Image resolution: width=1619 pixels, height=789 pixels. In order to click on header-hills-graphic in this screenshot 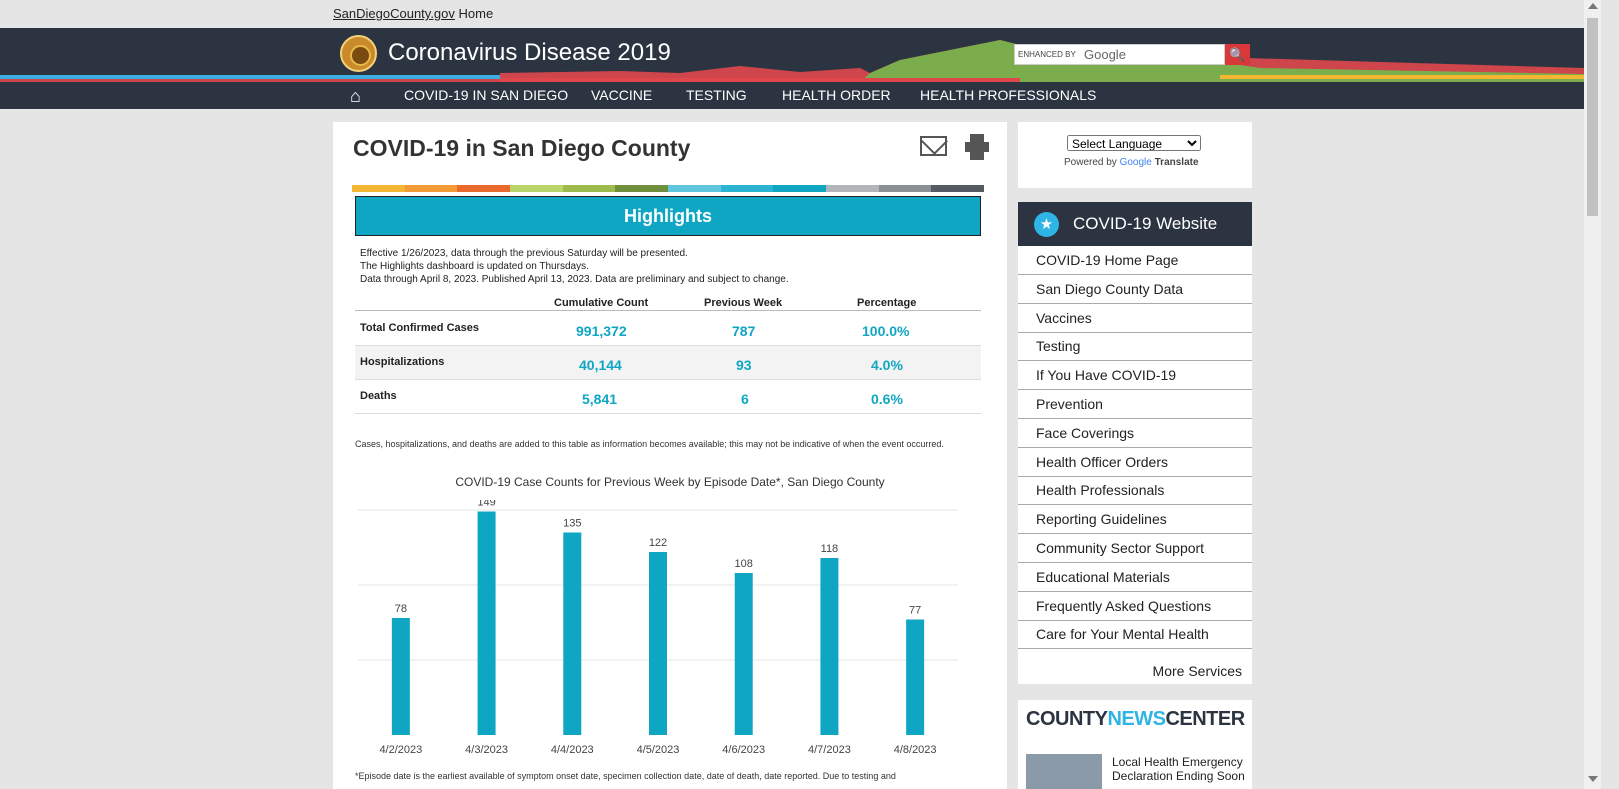, I will do `click(792, 61)`.